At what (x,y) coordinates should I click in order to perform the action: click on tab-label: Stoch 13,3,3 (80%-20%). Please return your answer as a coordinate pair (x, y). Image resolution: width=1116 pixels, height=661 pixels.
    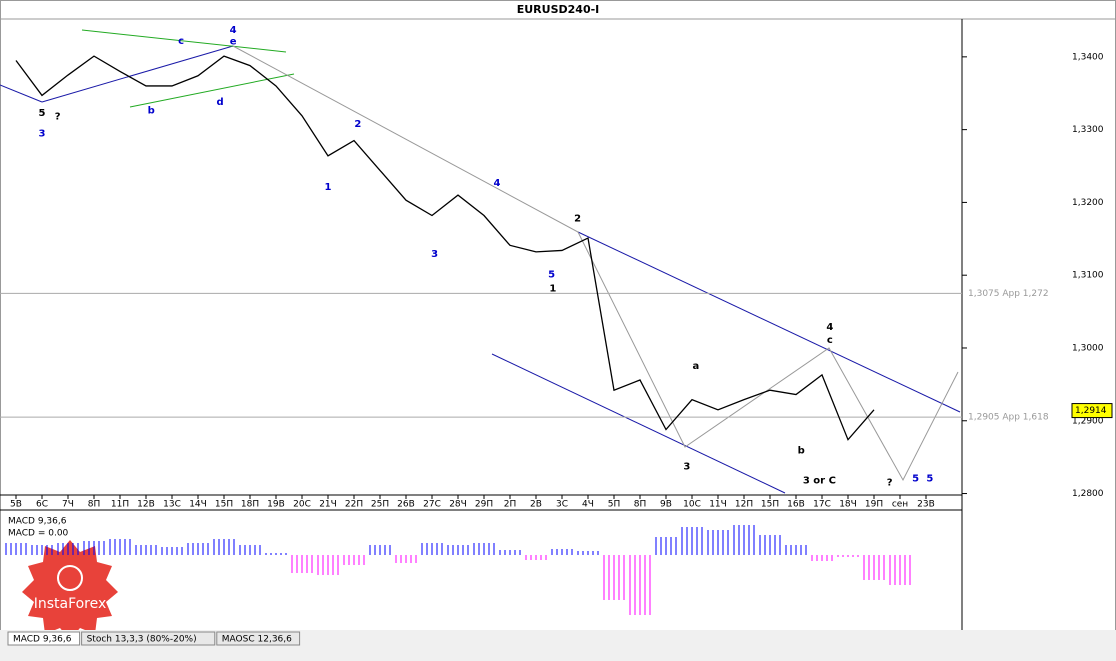
    Looking at the image, I should click on (142, 640).